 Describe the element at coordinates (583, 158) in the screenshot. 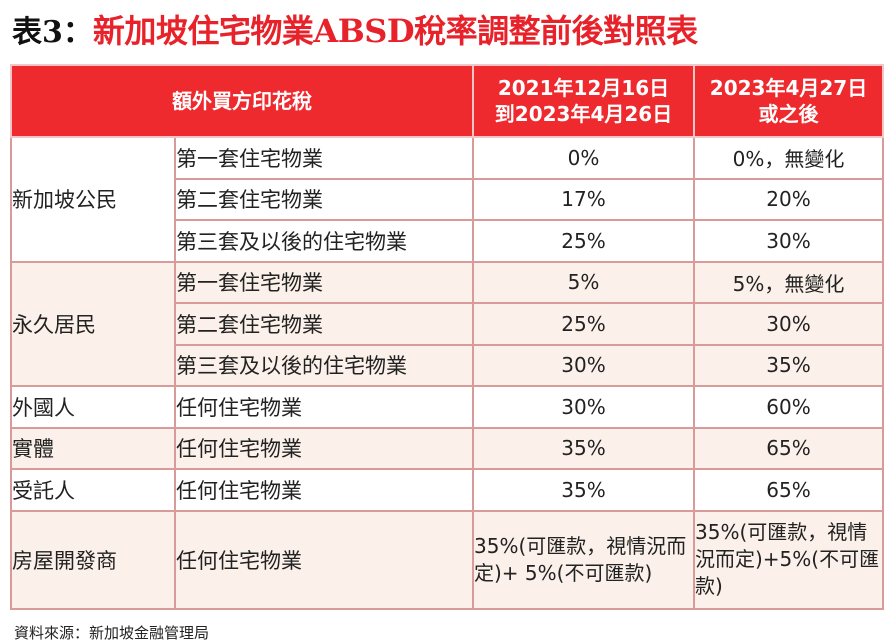

I see `rate-before-cell: 0%` at that location.